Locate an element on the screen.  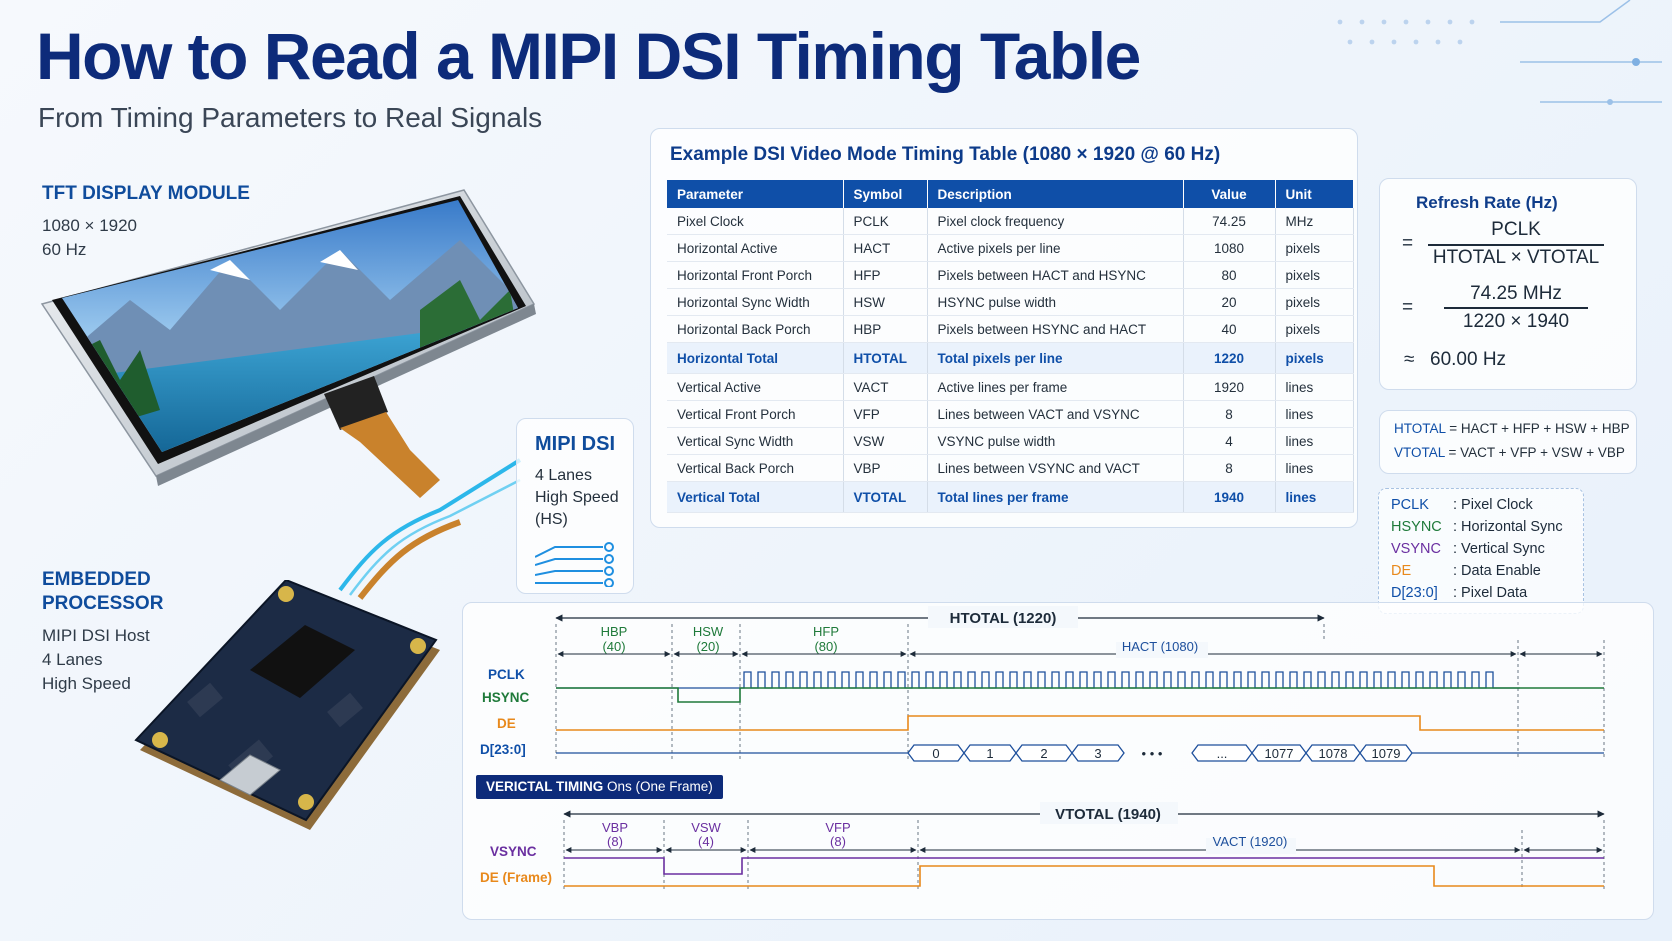
equals-sign: = is located at coordinates (1408, 243).